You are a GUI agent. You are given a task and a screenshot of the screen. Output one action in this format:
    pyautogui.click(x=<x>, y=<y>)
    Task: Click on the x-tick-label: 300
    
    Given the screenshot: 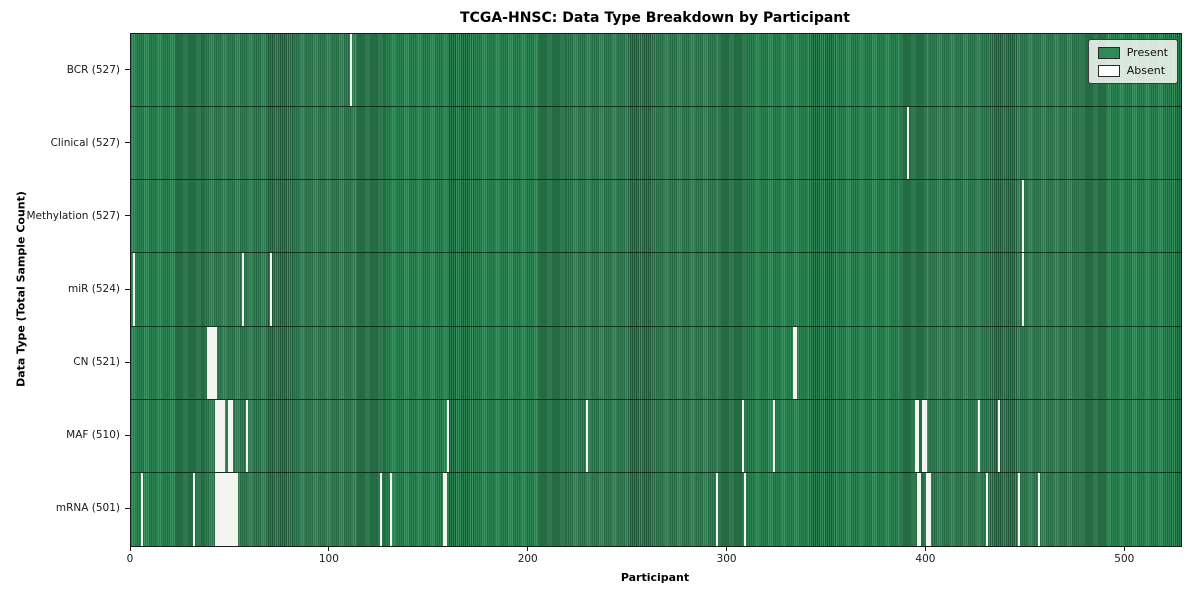 What is the action you would take?
    pyautogui.click(x=726, y=559)
    